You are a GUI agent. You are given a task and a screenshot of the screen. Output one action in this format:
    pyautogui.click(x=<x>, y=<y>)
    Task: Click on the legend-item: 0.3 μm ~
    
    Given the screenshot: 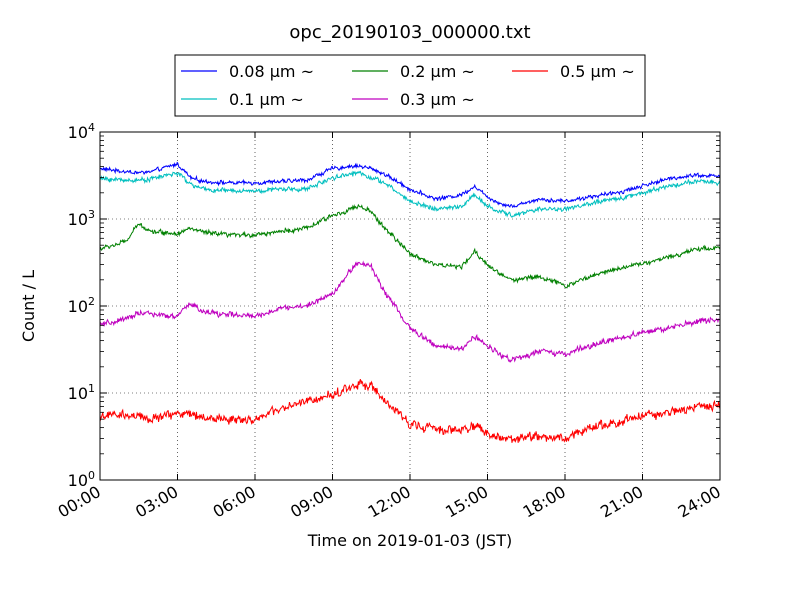 What is the action you would take?
    pyautogui.click(x=413, y=99)
    